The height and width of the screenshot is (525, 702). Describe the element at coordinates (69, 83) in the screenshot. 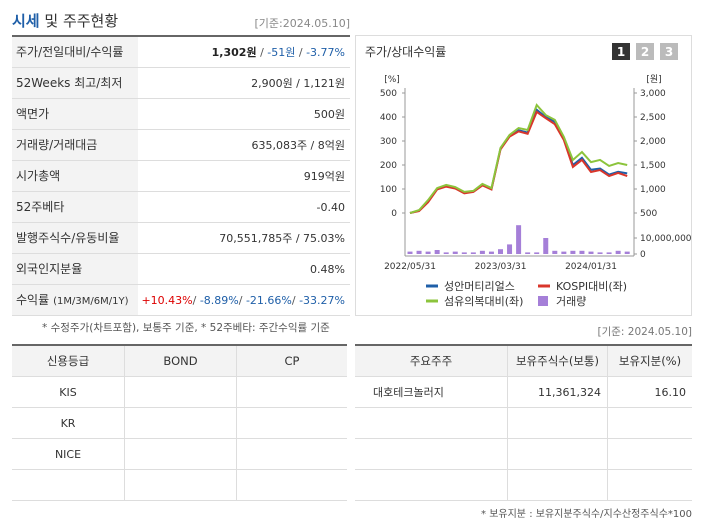

I see `label: 52Weeks 최고/최저` at that location.